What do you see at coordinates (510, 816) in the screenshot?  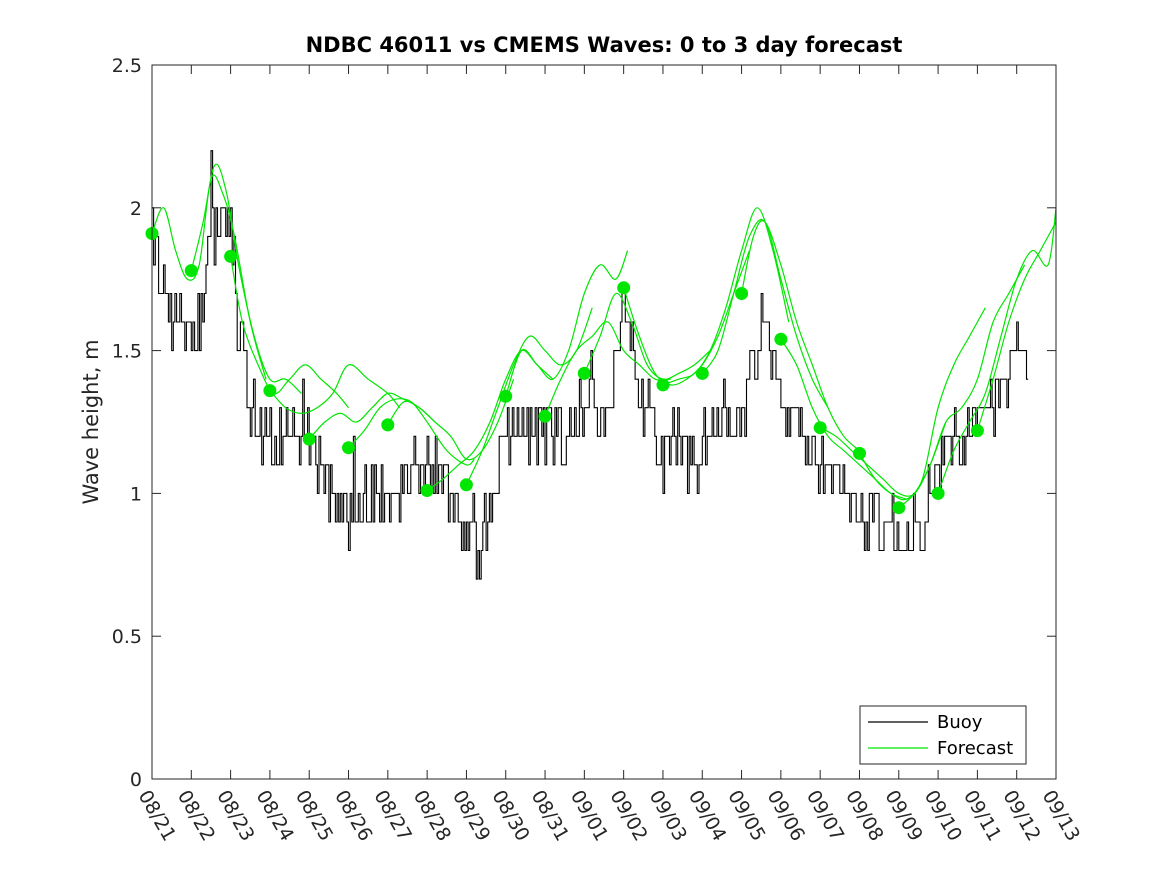 I see `x-tick-label: 08/30` at bounding box center [510, 816].